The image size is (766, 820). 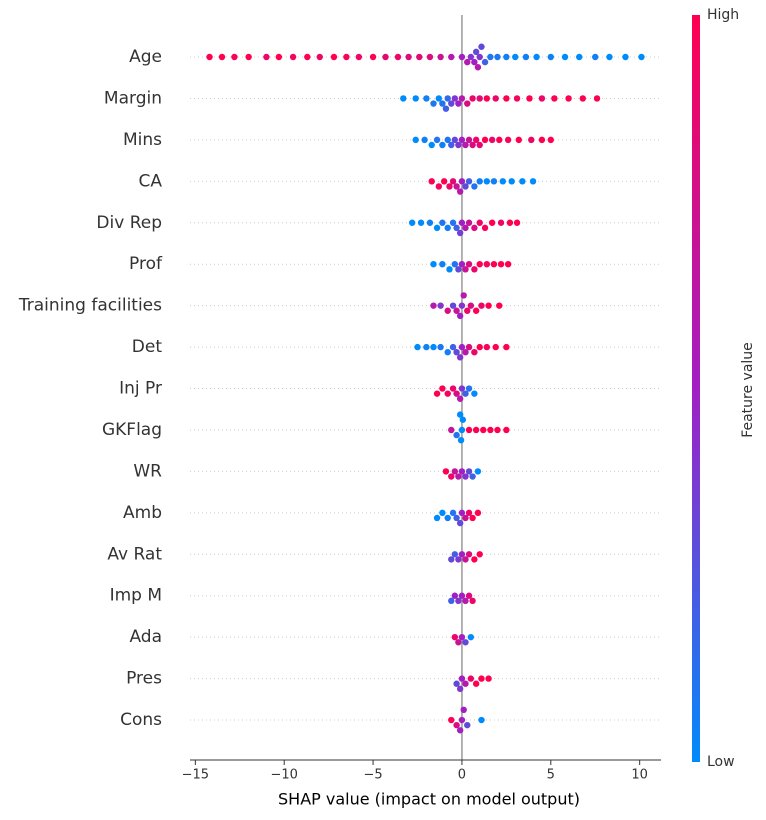 I want to click on colorbar-tick-label: High, so click(x=723, y=15).